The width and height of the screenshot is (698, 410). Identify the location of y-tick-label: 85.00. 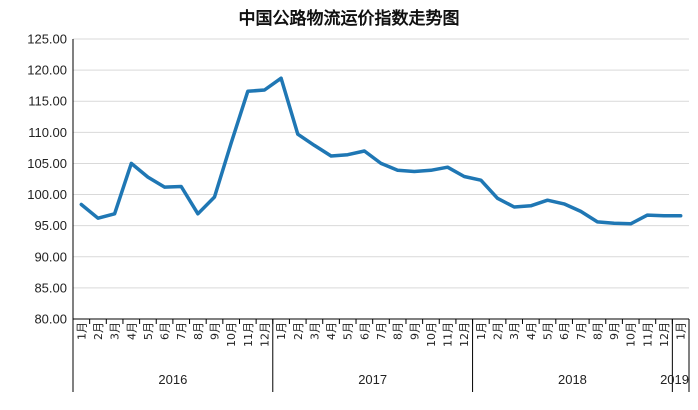
(50, 287).